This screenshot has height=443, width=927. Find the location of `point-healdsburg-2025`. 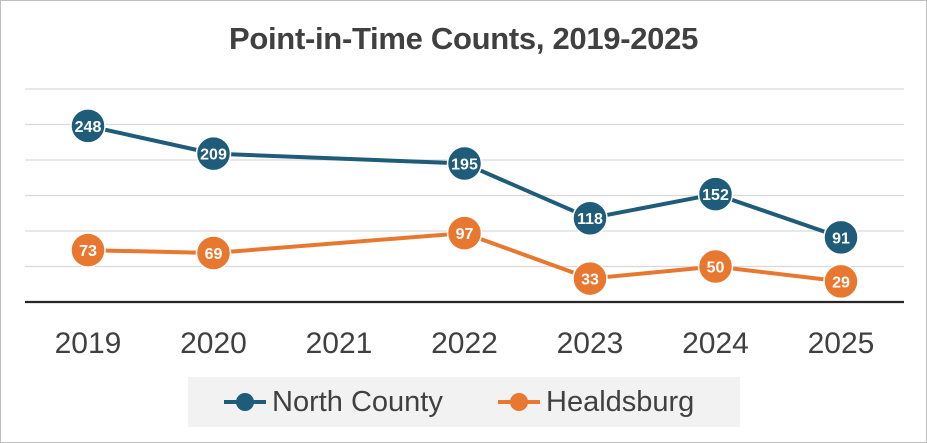

point-healdsburg-2025 is located at coordinates (841, 281).